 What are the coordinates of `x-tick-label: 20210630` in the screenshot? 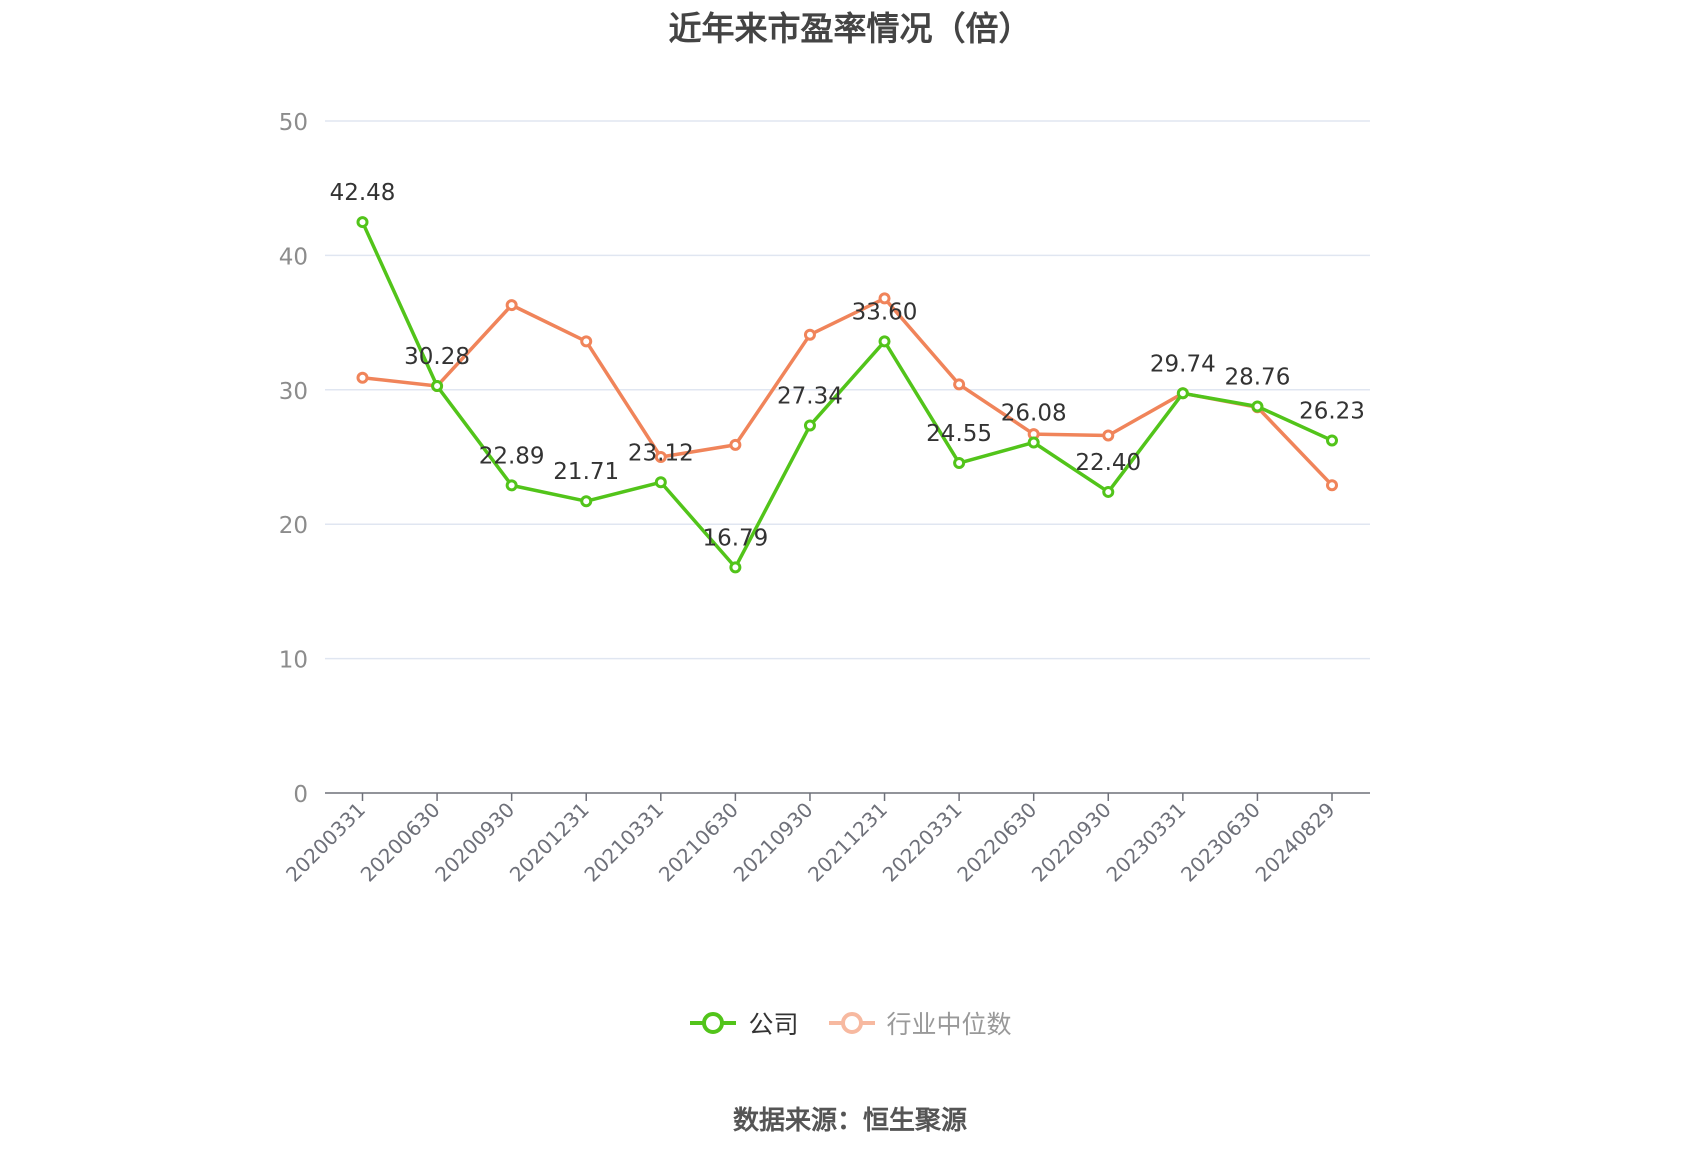 It's located at (698, 842).